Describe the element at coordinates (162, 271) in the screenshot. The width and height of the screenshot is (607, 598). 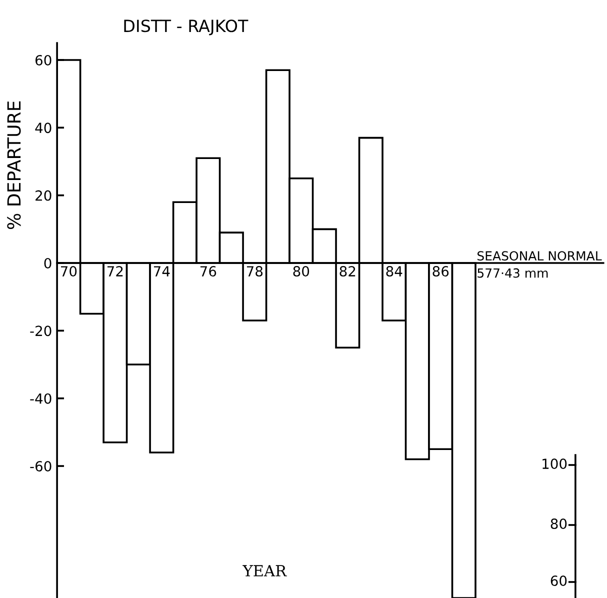
I see `x-tick-label: 74` at that location.